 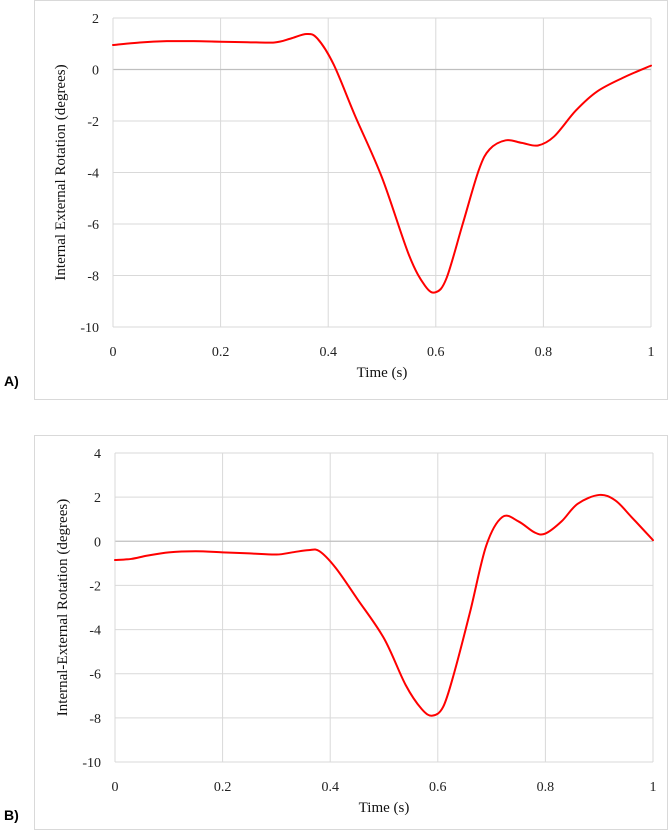 I want to click on panel-label-b: B), so click(x=11, y=815).